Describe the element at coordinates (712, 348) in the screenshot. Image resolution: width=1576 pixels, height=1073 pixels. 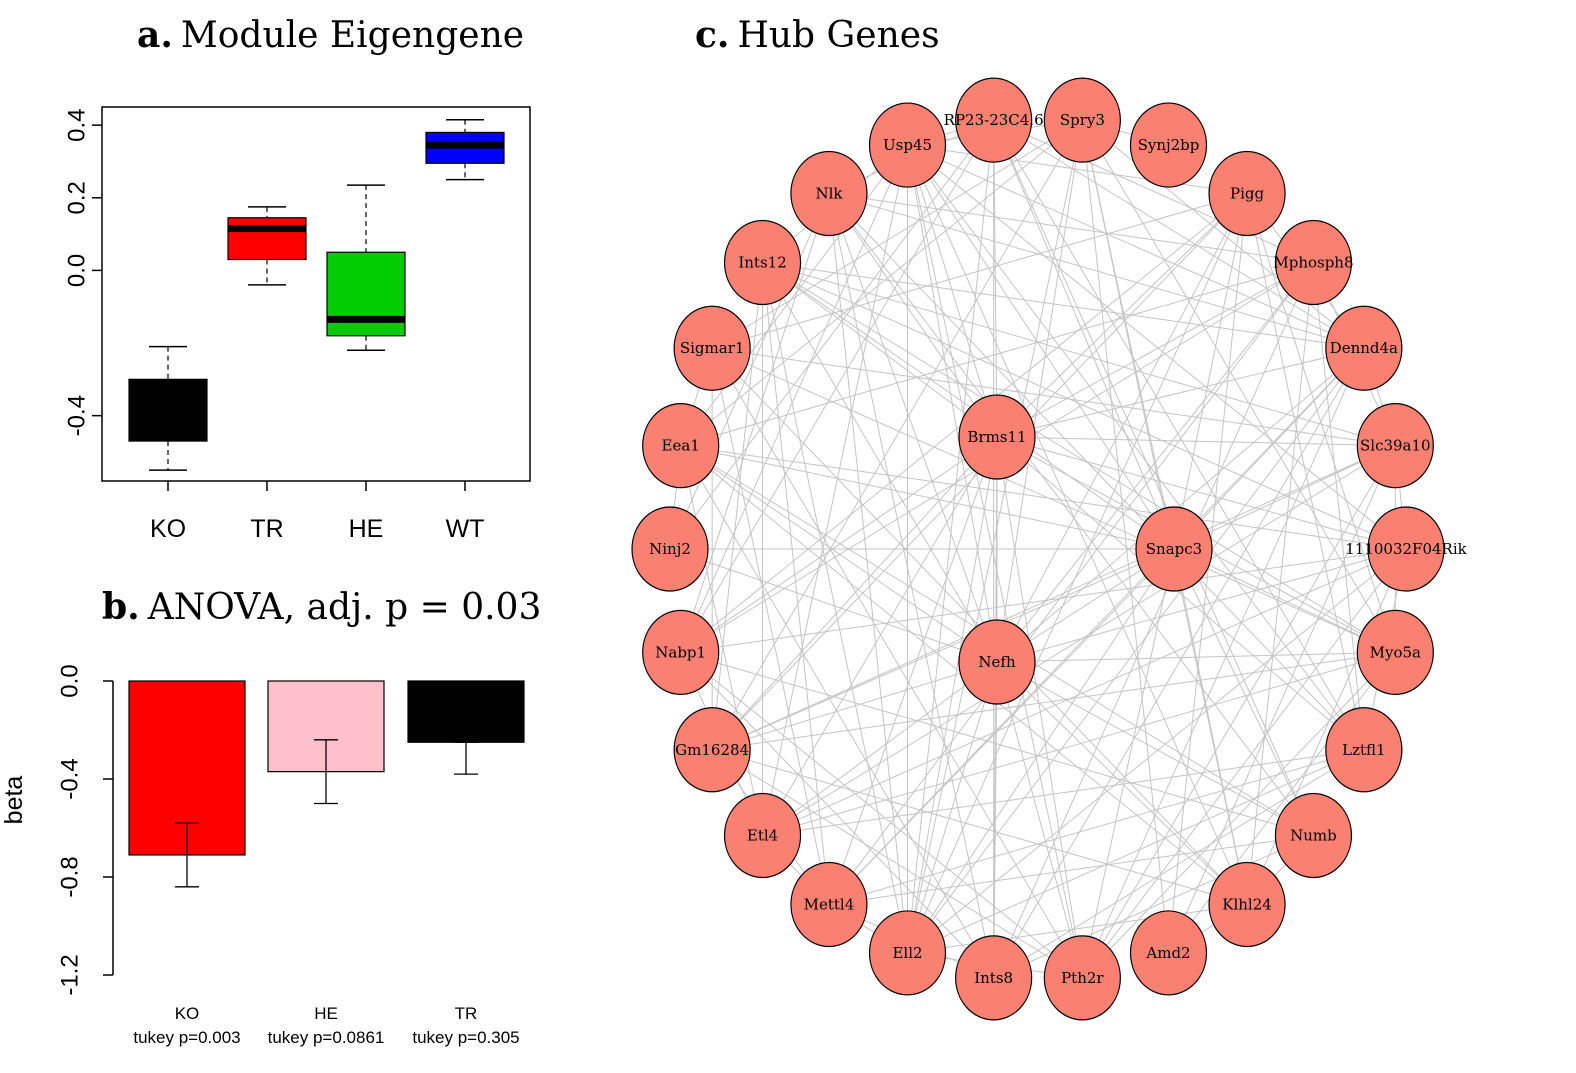
I see `network-node-label: Sigmar1` at that location.